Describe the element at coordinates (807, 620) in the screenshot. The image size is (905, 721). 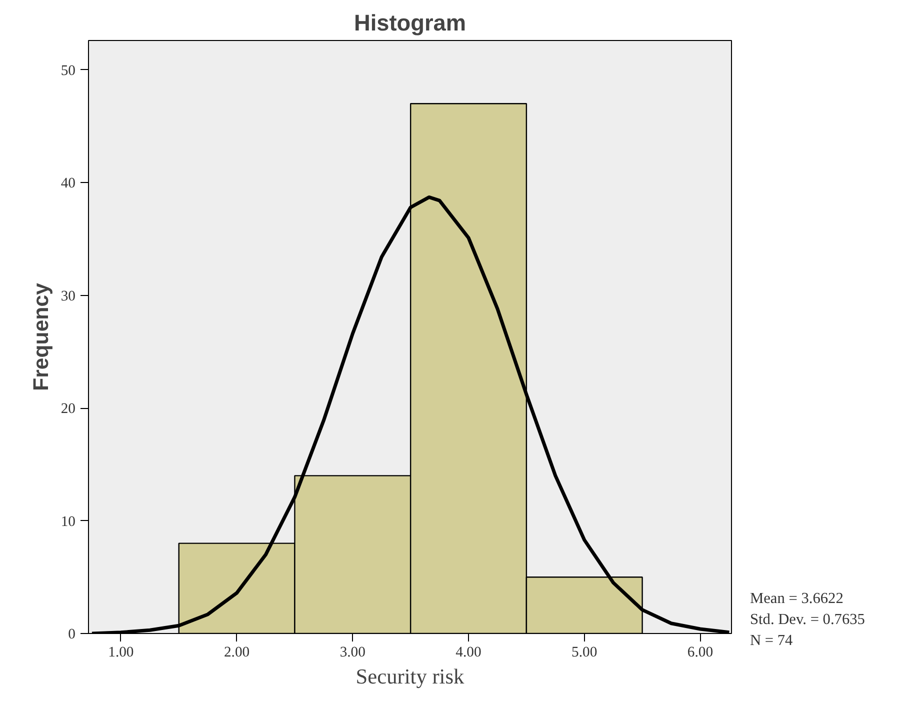
I see `text: Std. Dev. = 0.7635` at that location.